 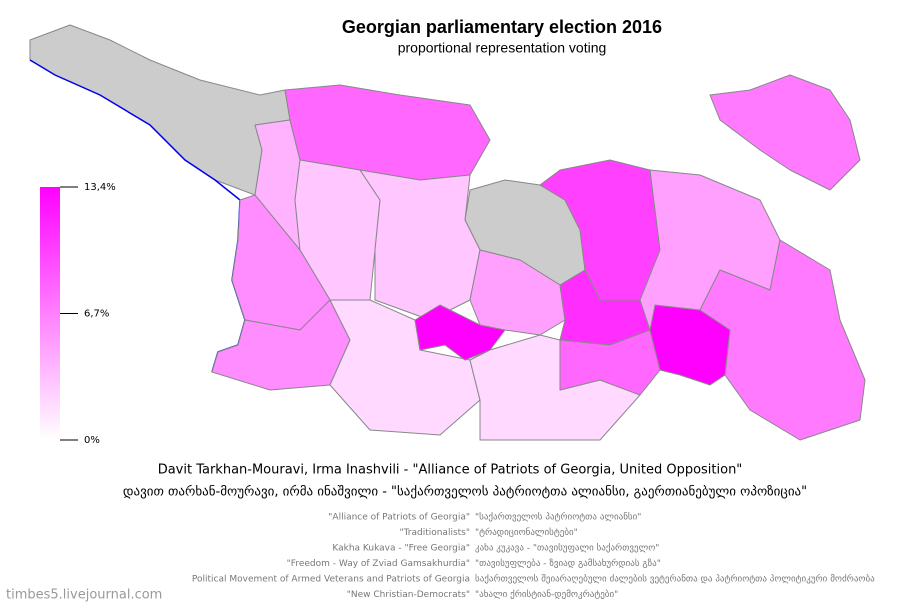 I want to click on party-name-ge: "საქართველოს პატრიოტთა ალიანსი", so click(x=558, y=517).